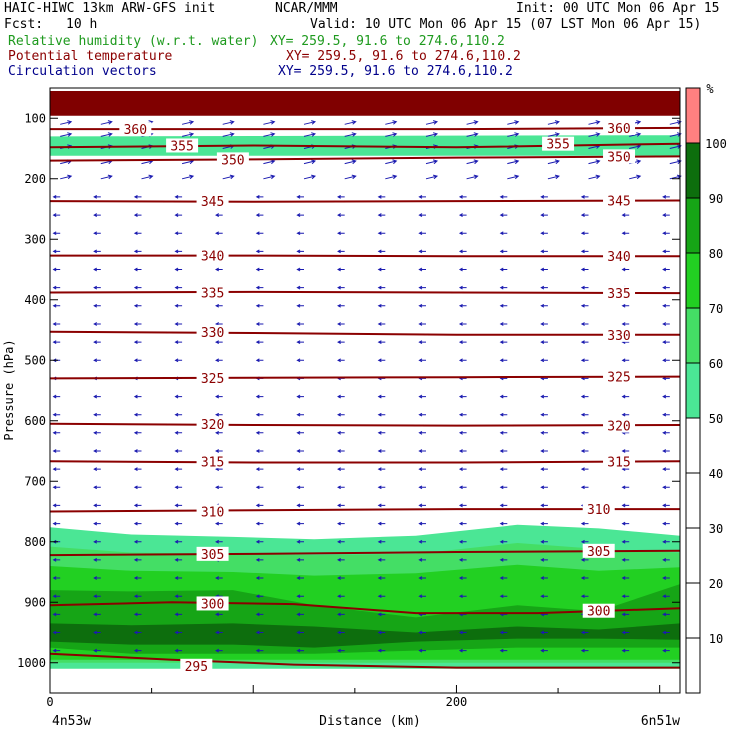 The height and width of the screenshot is (740, 740). Describe the element at coordinates (24, 24) in the screenshot. I see `forecast-label: Fcst:` at that location.